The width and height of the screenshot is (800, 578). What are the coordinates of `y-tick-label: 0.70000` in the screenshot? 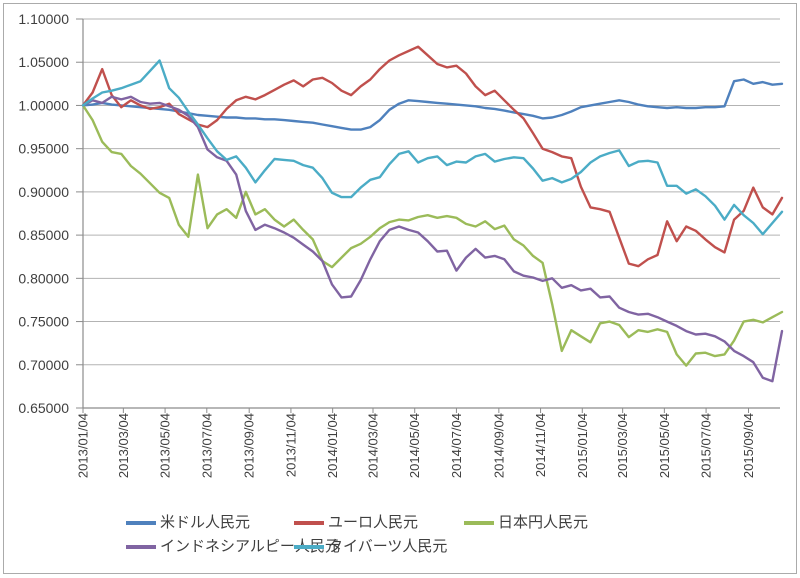 It's located at (43, 365).